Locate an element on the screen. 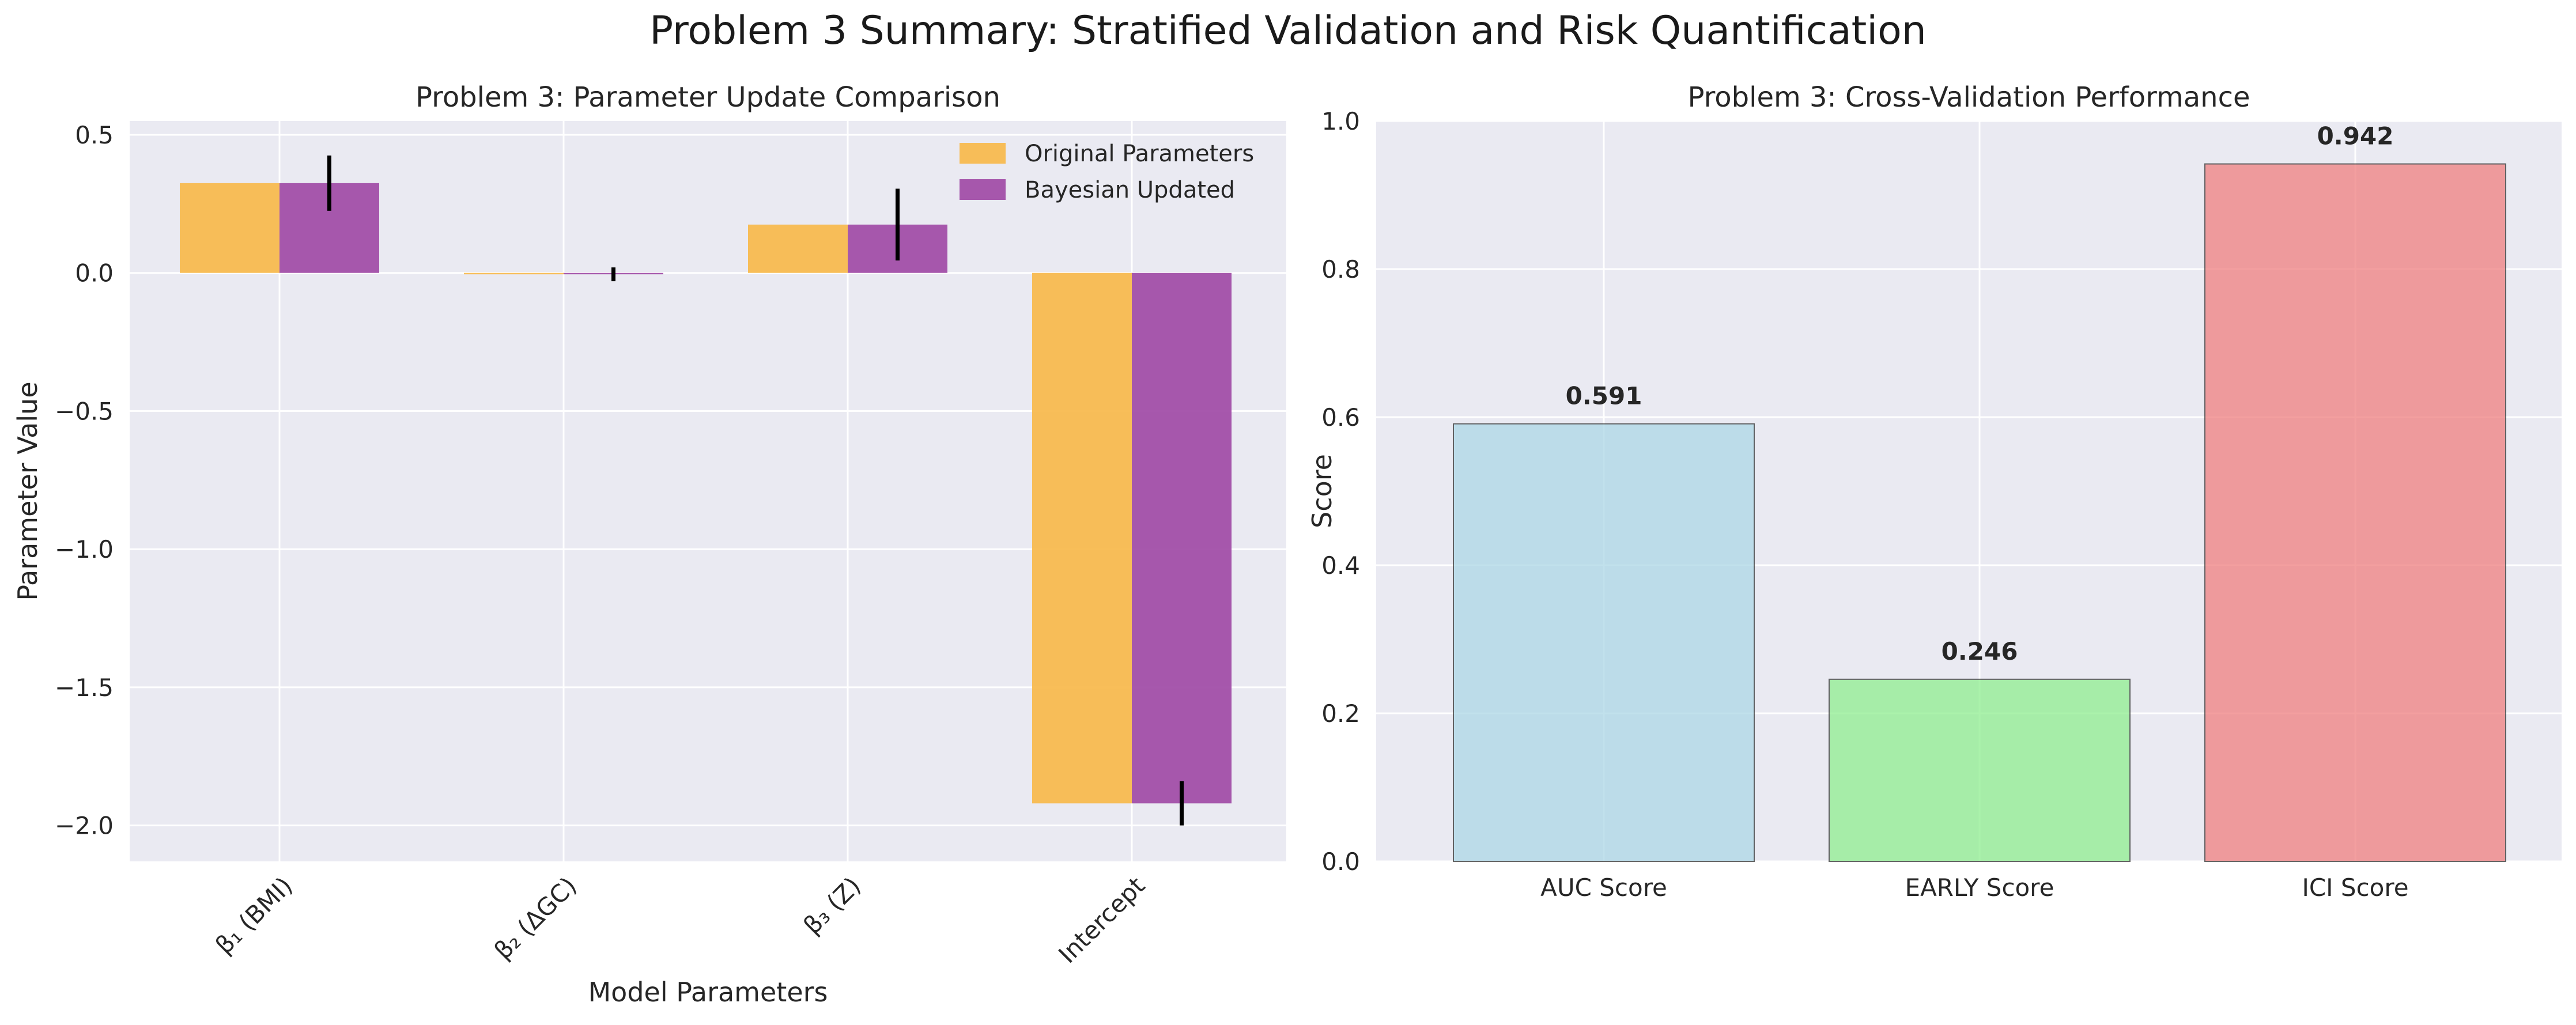 The width and height of the screenshot is (2576, 1025). left-y-tick-label: −1.5 is located at coordinates (84, 688).